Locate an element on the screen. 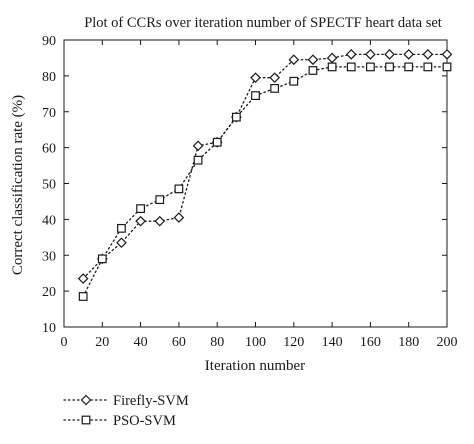  y-tick-label: 60 is located at coordinates (49, 149).